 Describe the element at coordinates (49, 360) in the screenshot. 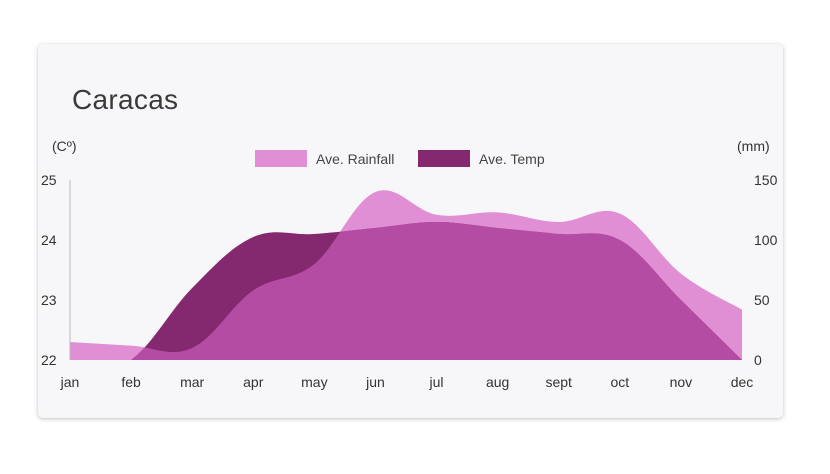

I see `left-tick-label: 22` at that location.